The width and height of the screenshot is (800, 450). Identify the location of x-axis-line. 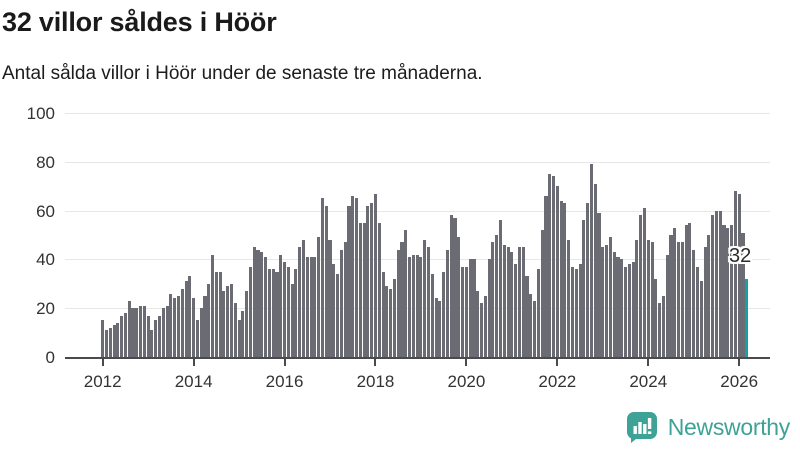
(417, 358).